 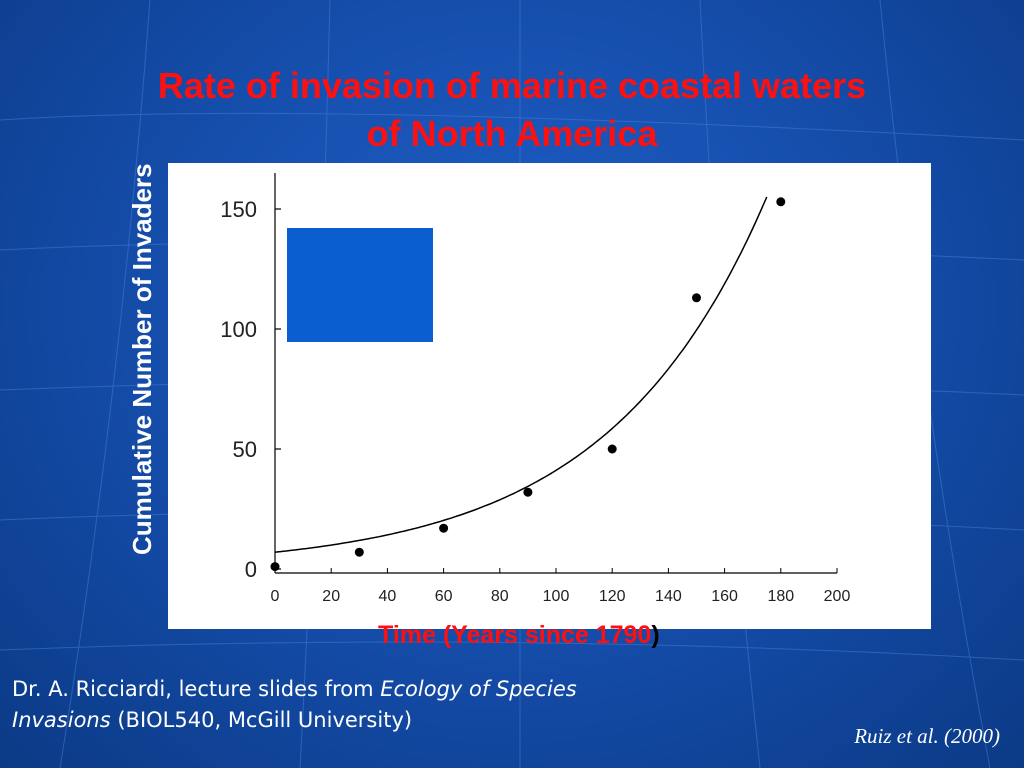 What do you see at coordinates (245, 449) in the screenshot?
I see `y-tick-label: 50` at bounding box center [245, 449].